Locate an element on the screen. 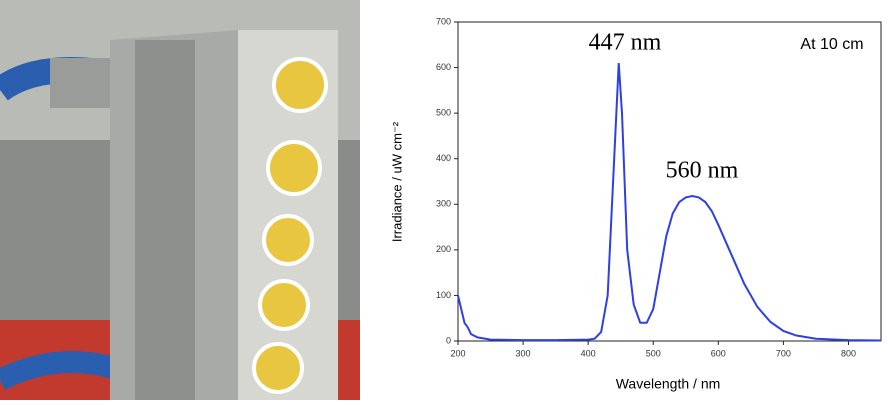 The width and height of the screenshot is (888, 405). y-tick-label: 500 is located at coordinates (443, 113).